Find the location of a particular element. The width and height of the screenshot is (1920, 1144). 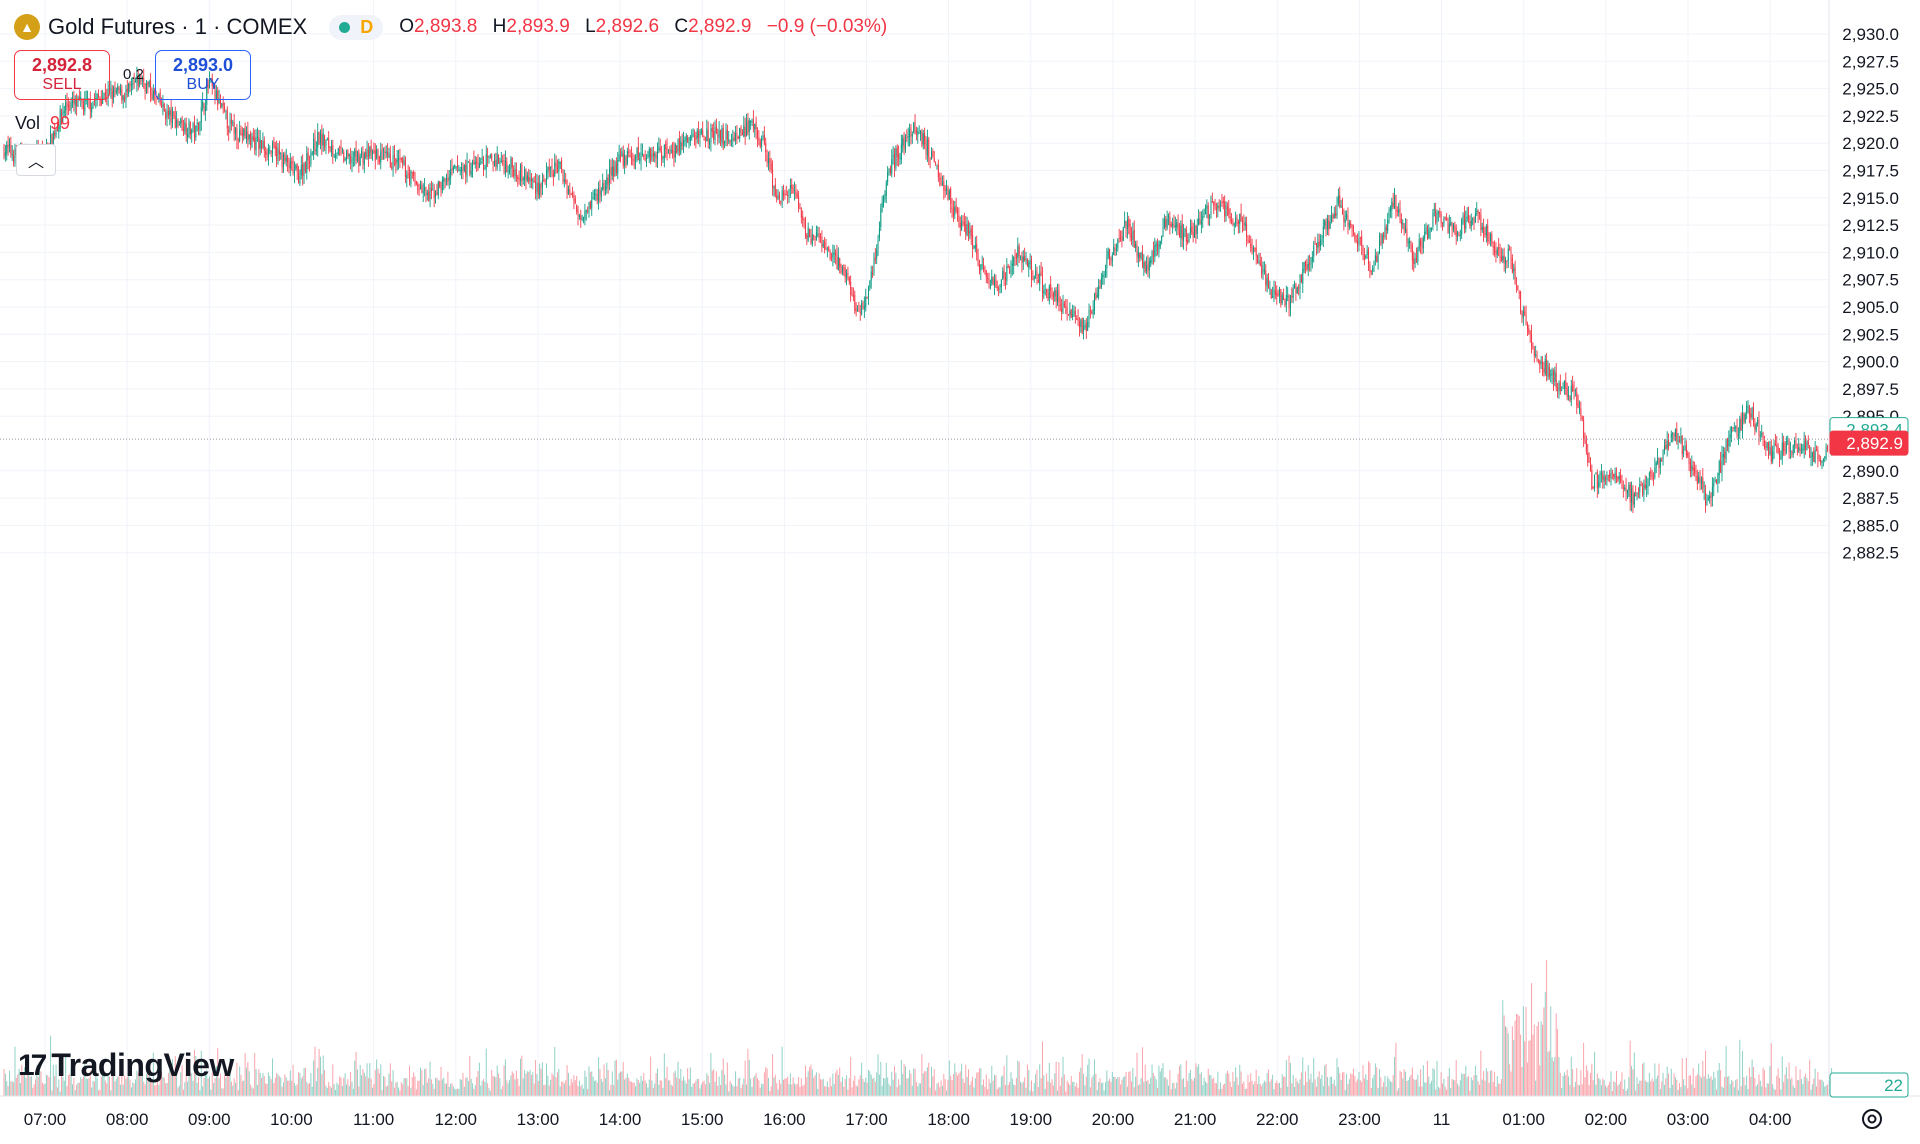

sell-button: 2,892.8 SELL is located at coordinates (62, 75).